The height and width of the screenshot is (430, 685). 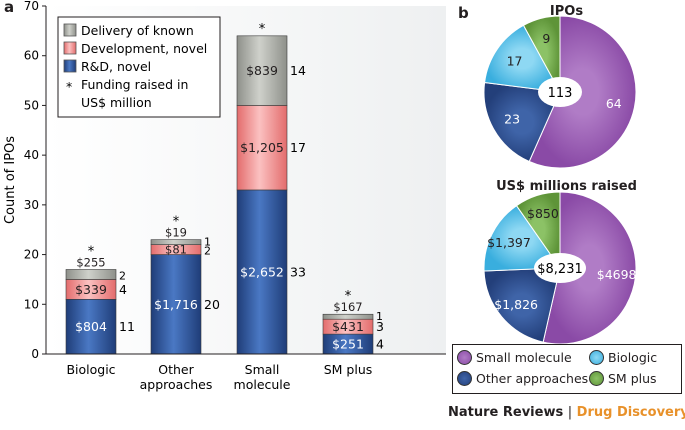 What do you see at coordinates (506, 412) in the screenshot?
I see `publisher-name: Nature Reviews` at bounding box center [506, 412].